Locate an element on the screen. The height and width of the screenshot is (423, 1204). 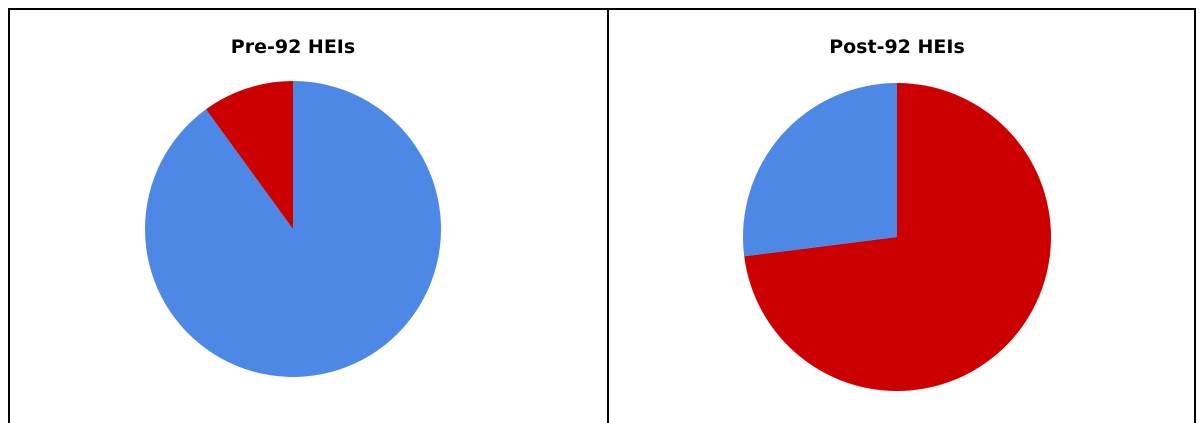
table-middle-border is located at coordinates (608, 215).